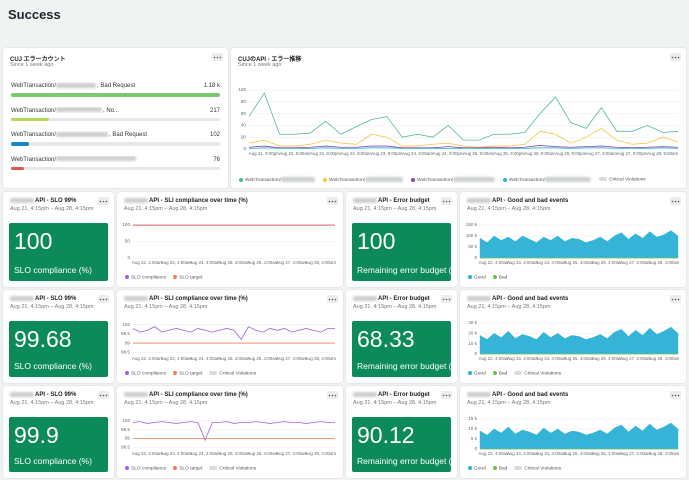 Image resolution: width=689 pixels, height=480 pixels. What do you see at coordinates (244, 136) in the screenshot?
I see `y-tick-label: 20` at bounding box center [244, 136].